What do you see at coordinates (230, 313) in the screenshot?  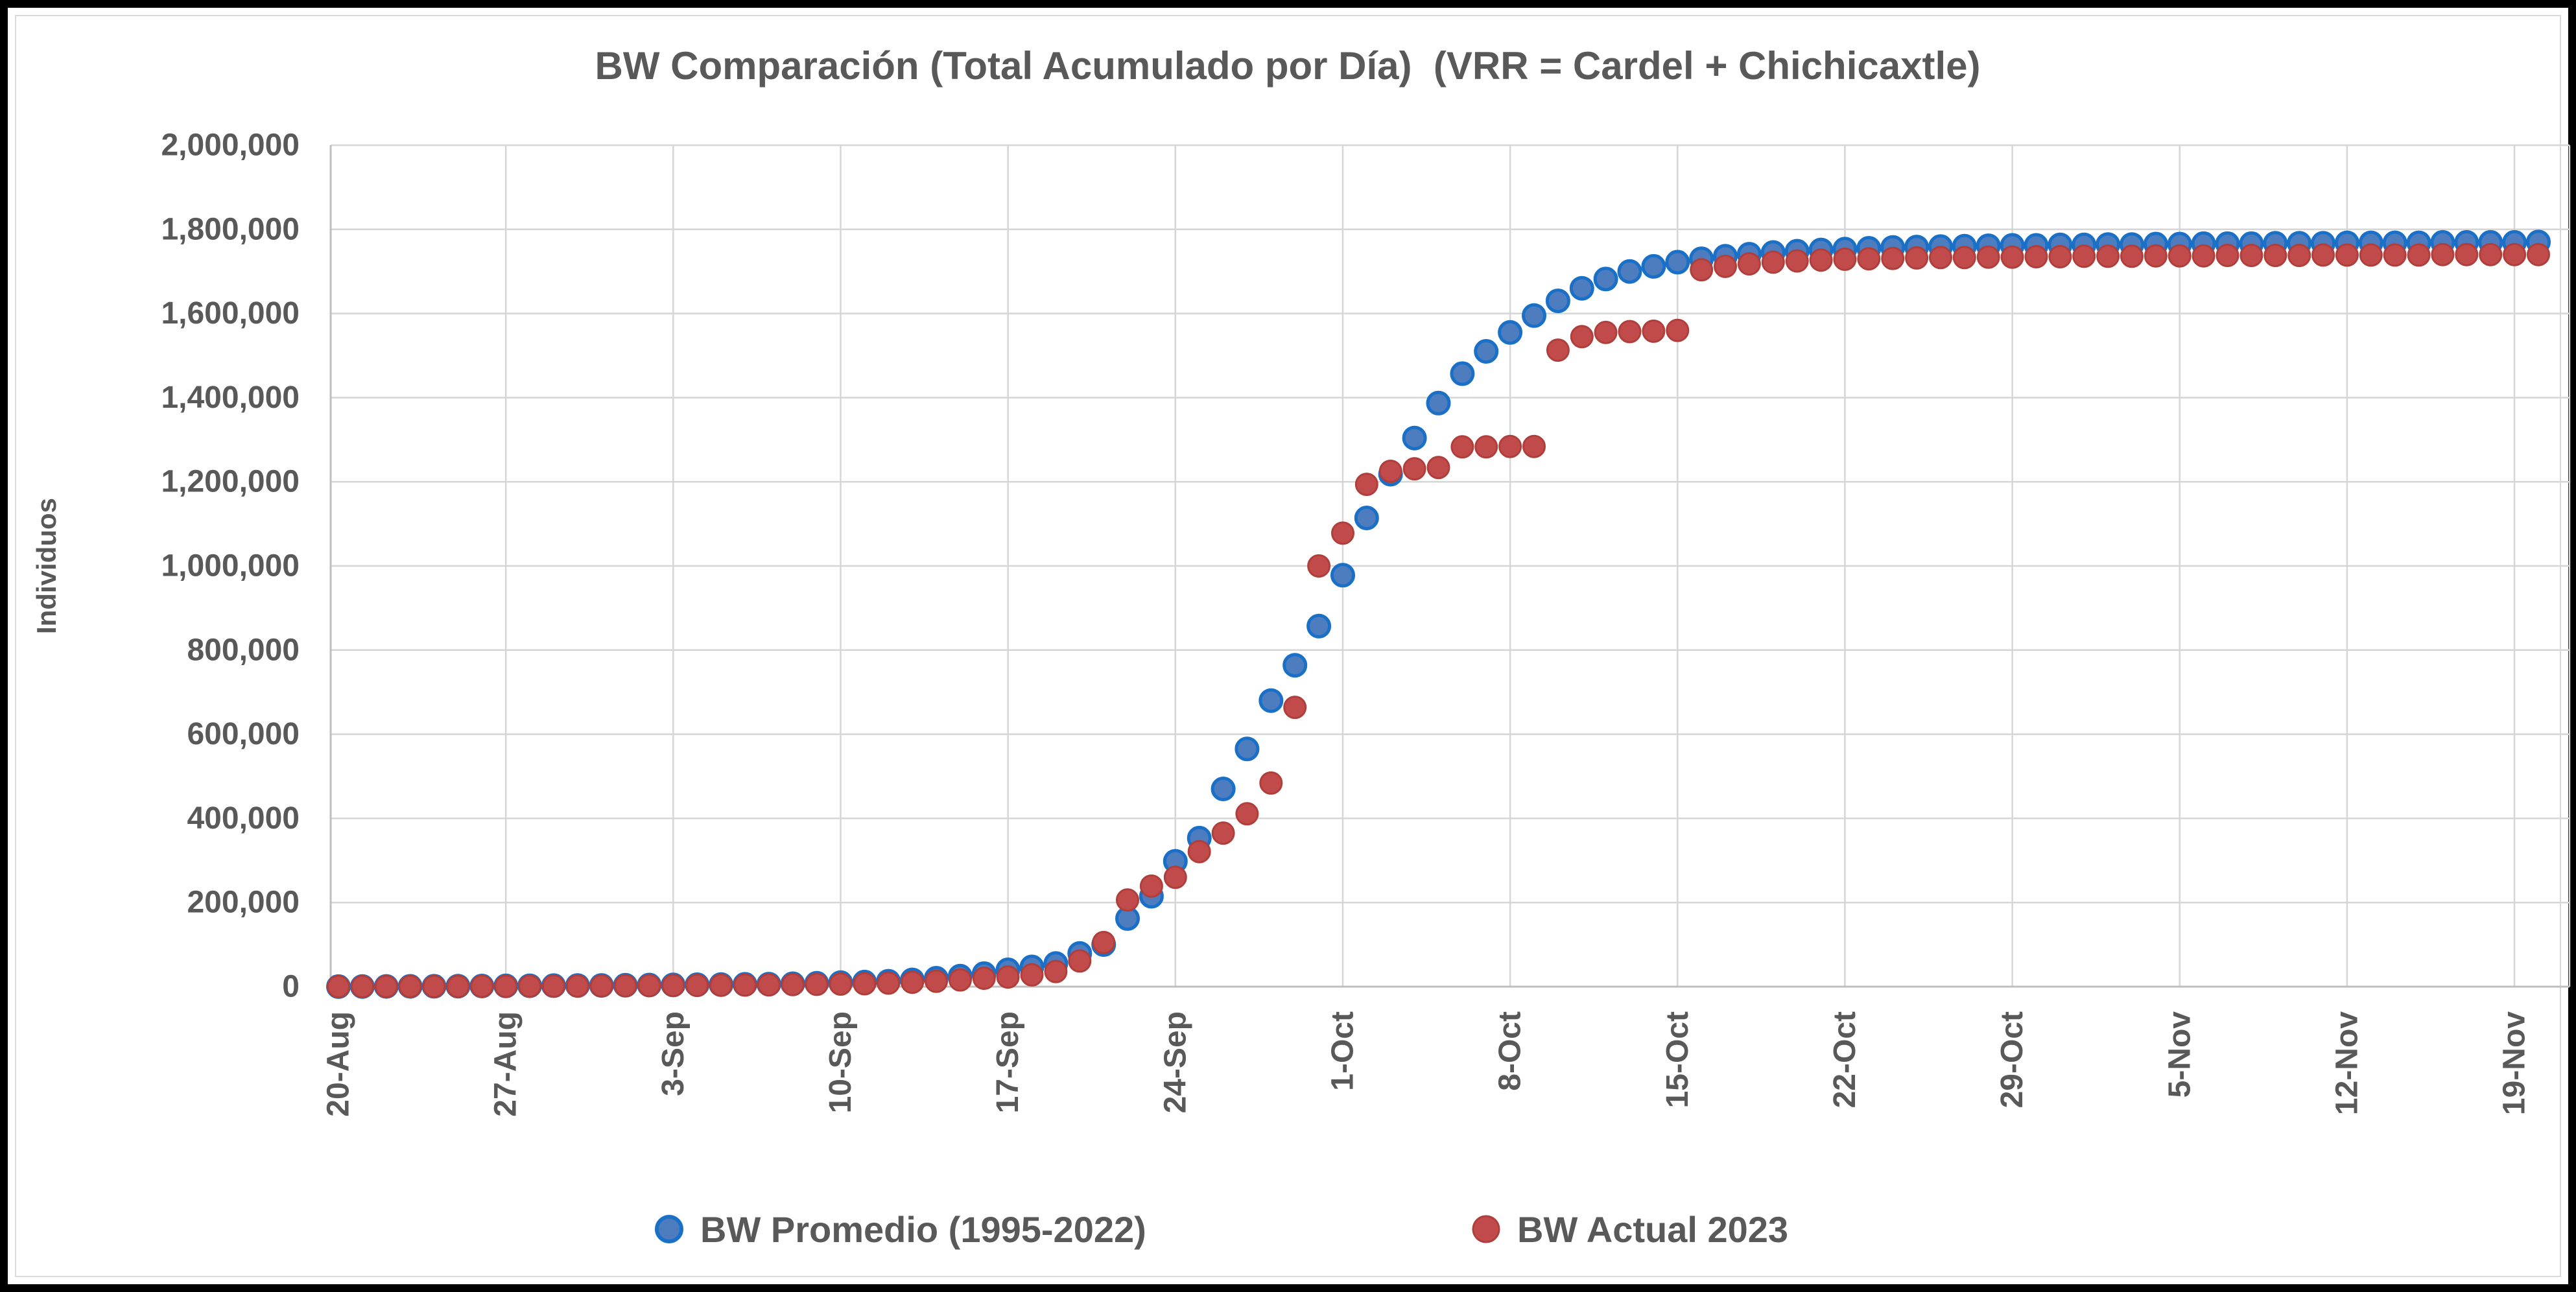 I see `y-tick-label: 1,600,000` at bounding box center [230, 313].